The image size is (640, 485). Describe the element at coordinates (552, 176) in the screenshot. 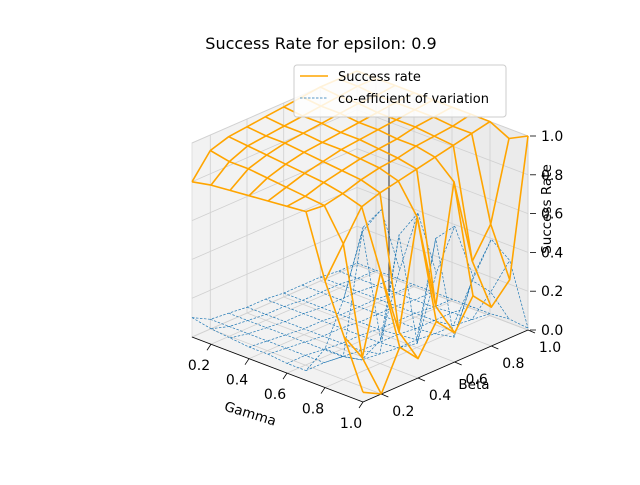

I see `z-tick-label: 0.8` at that location.